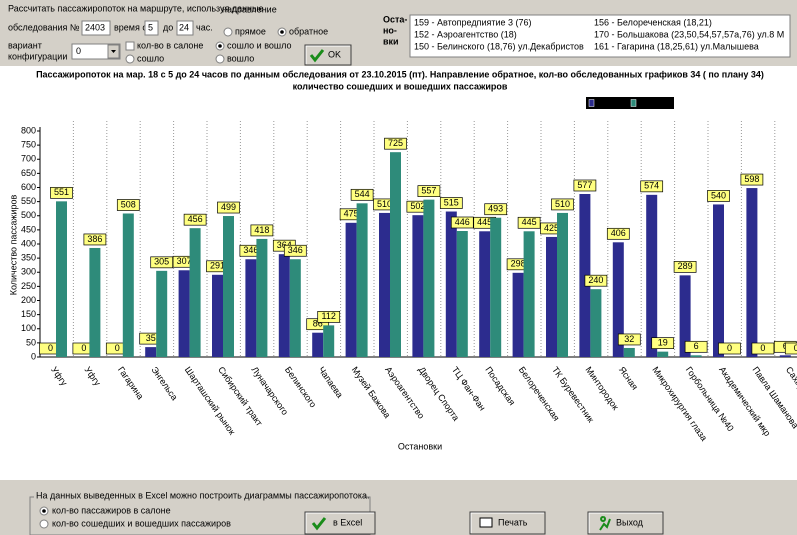 Image resolution: width=797 pixels, height=535 pixels. What do you see at coordinates (217, 266) in the screenshot?
I see `value-label: 291` at bounding box center [217, 266].